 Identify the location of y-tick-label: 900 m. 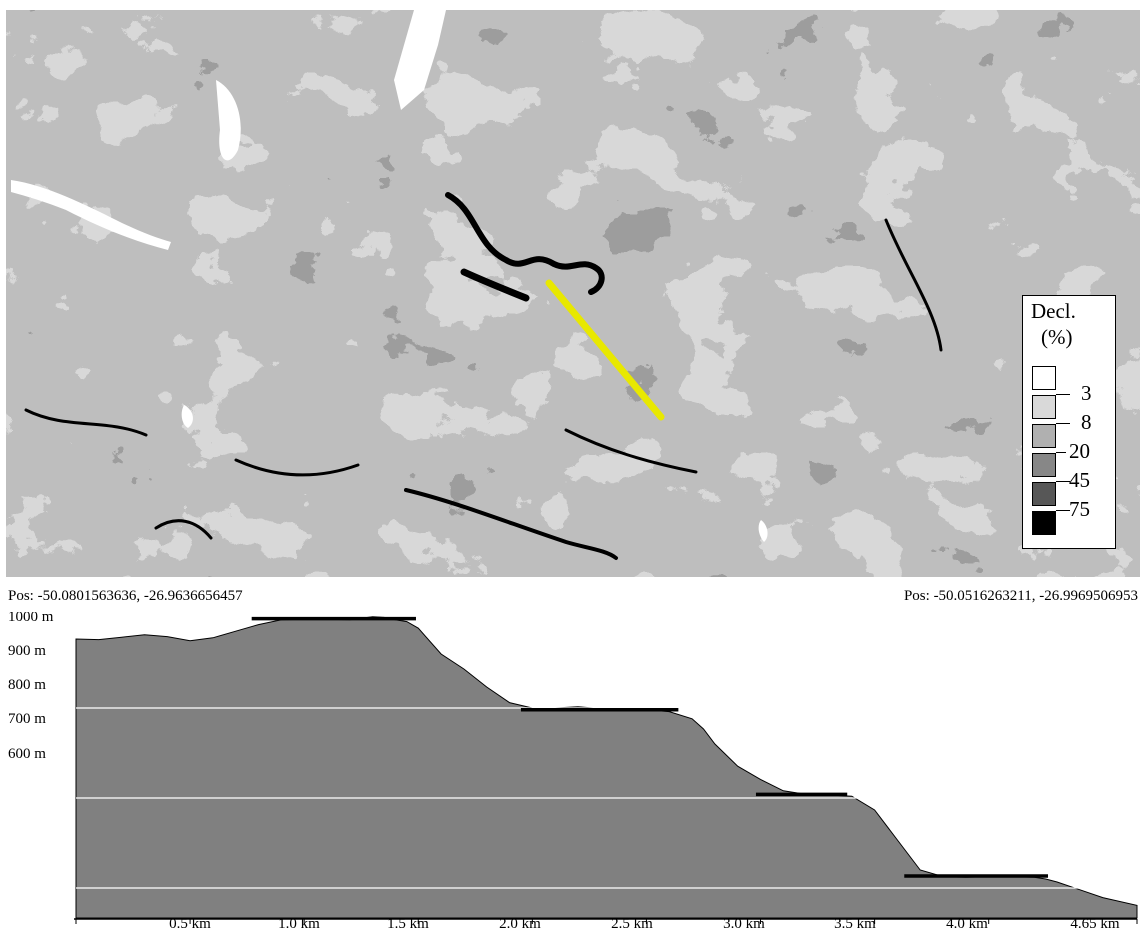
(27, 651).